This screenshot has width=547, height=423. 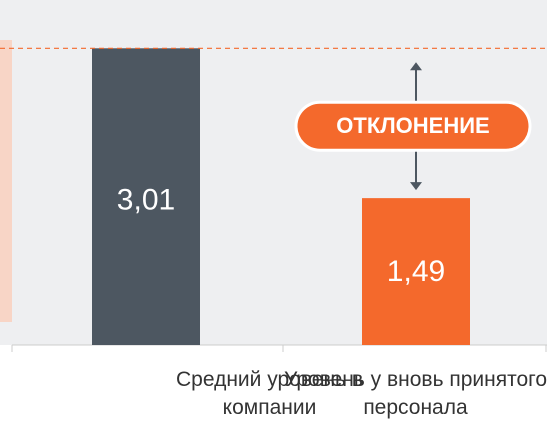 What do you see at coordinates (6, 181) in the screenshot?
I see `side-panel` at bounding box center [6, 181].